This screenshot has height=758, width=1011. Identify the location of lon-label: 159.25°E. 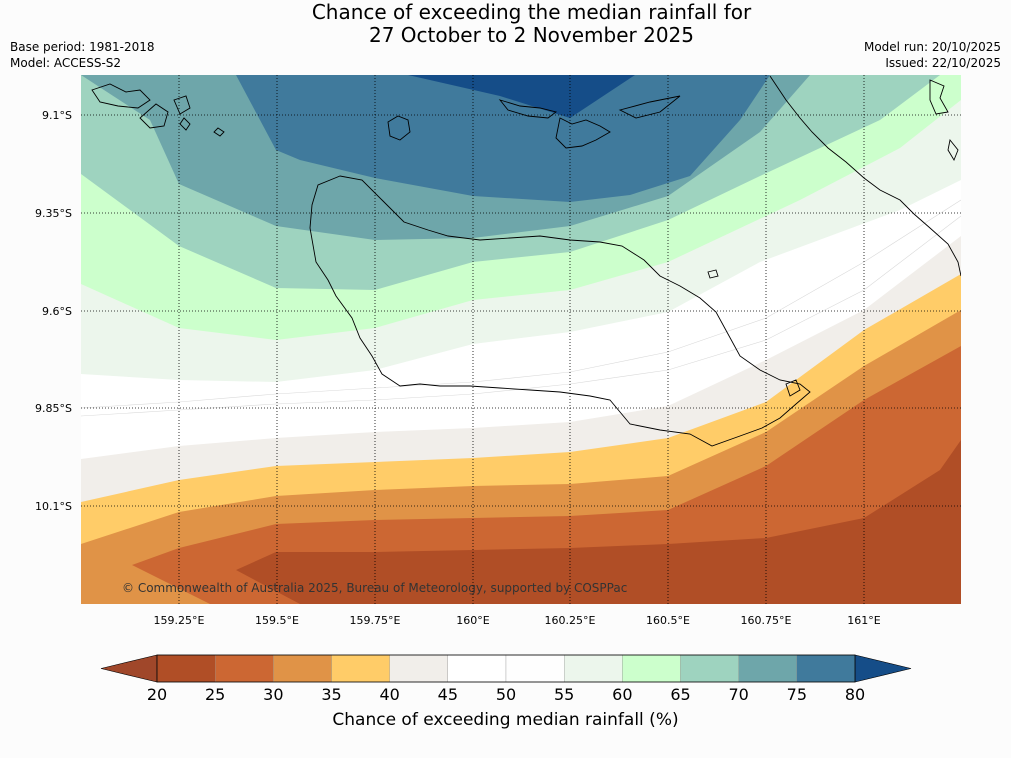
(179, 620).